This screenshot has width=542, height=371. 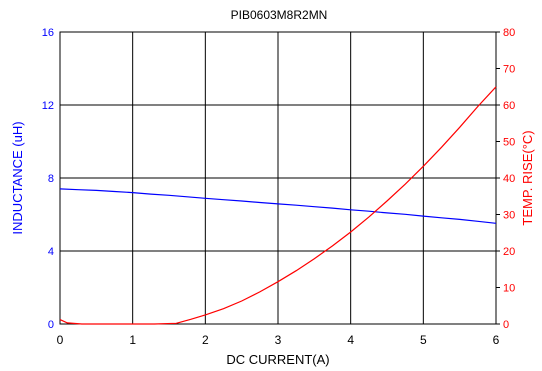 I want to click on right-axis-tick-label: 50, so click(x=509, y=143).